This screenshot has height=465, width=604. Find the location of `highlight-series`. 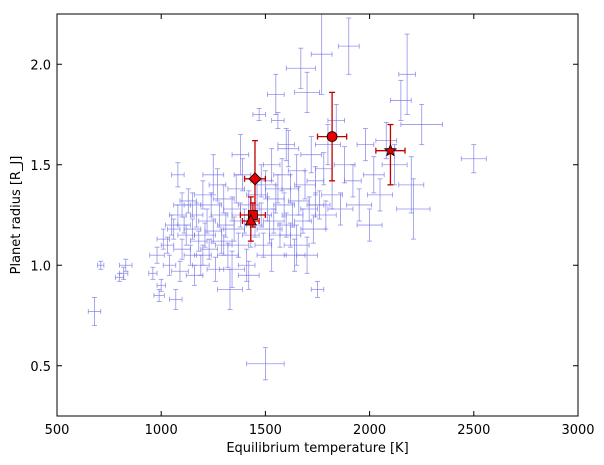

highlight-series is located at coordinates (322, 166).